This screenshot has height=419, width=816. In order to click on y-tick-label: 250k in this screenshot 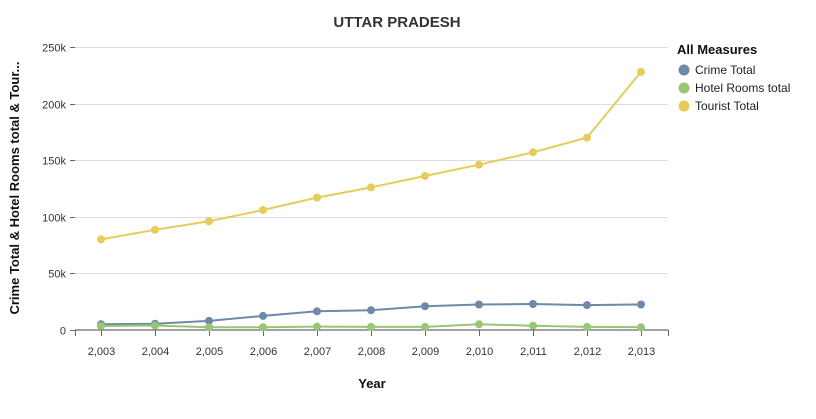, I will do `click(54, 49)`.